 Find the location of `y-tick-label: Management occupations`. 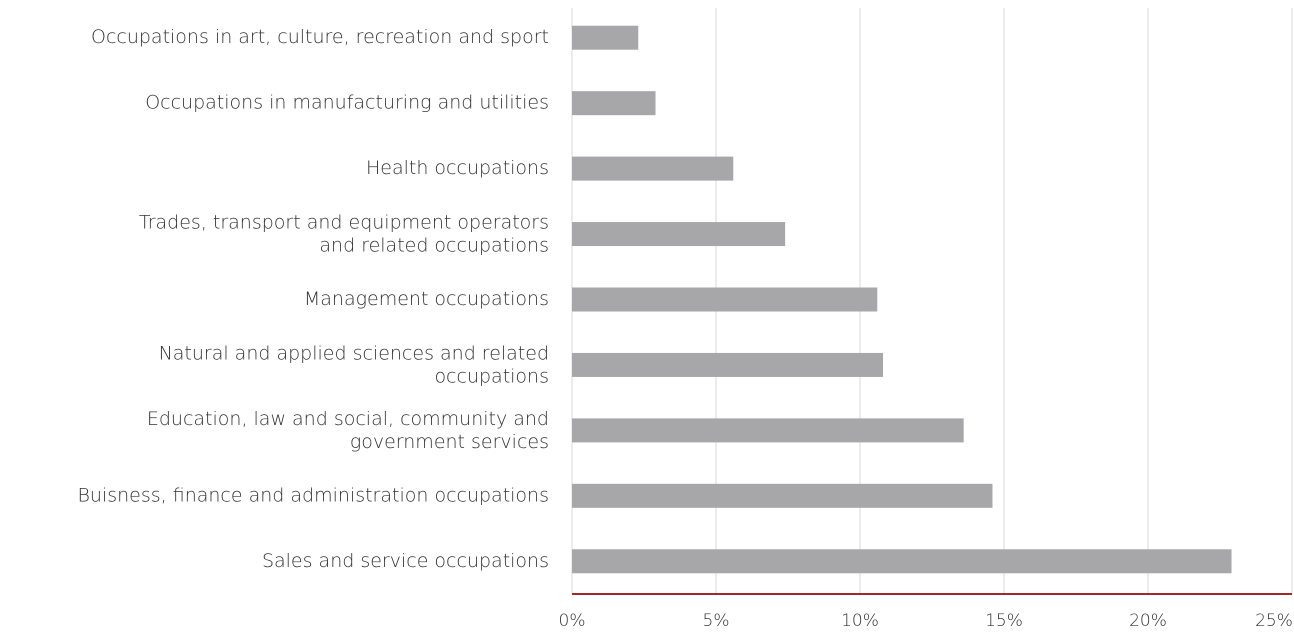

y-tick-label: Management occupations is located at coordinates (426, 299).